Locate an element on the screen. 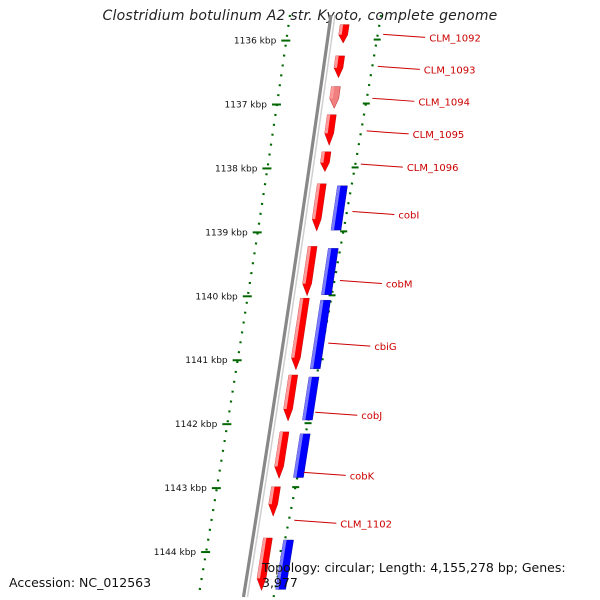  kbp-tick-label: 1141 kbp is located at coordinates (206, 361).